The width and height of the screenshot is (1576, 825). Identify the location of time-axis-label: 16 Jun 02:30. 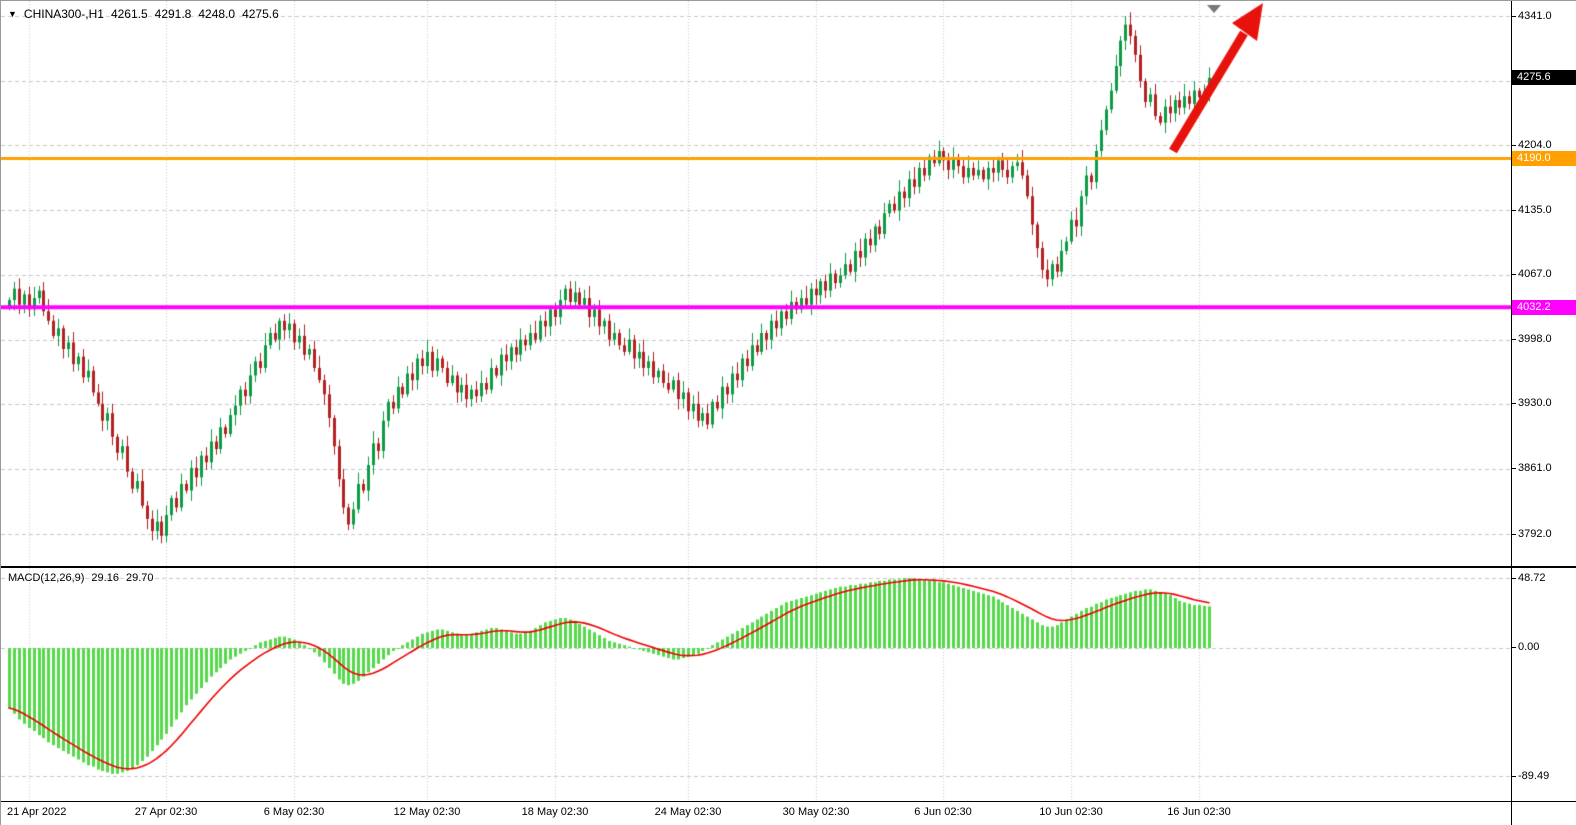
(1199, 812).